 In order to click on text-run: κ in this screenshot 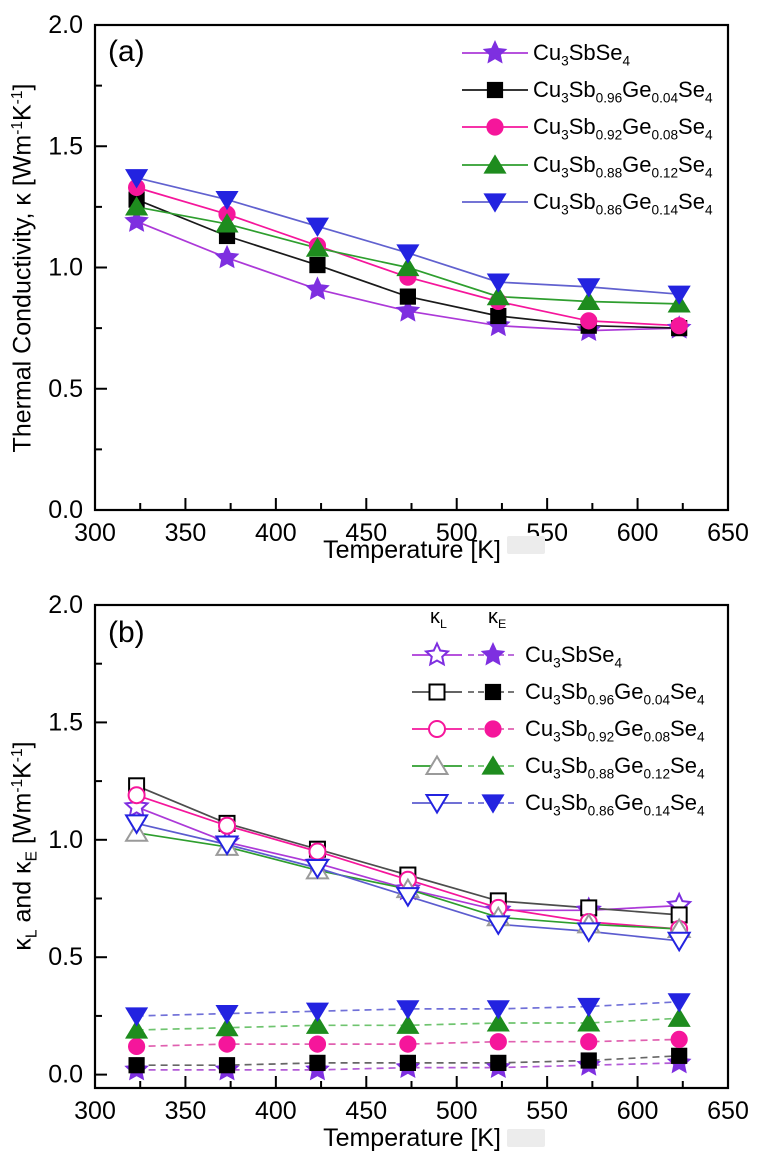, I will do `click(435, 617)`.